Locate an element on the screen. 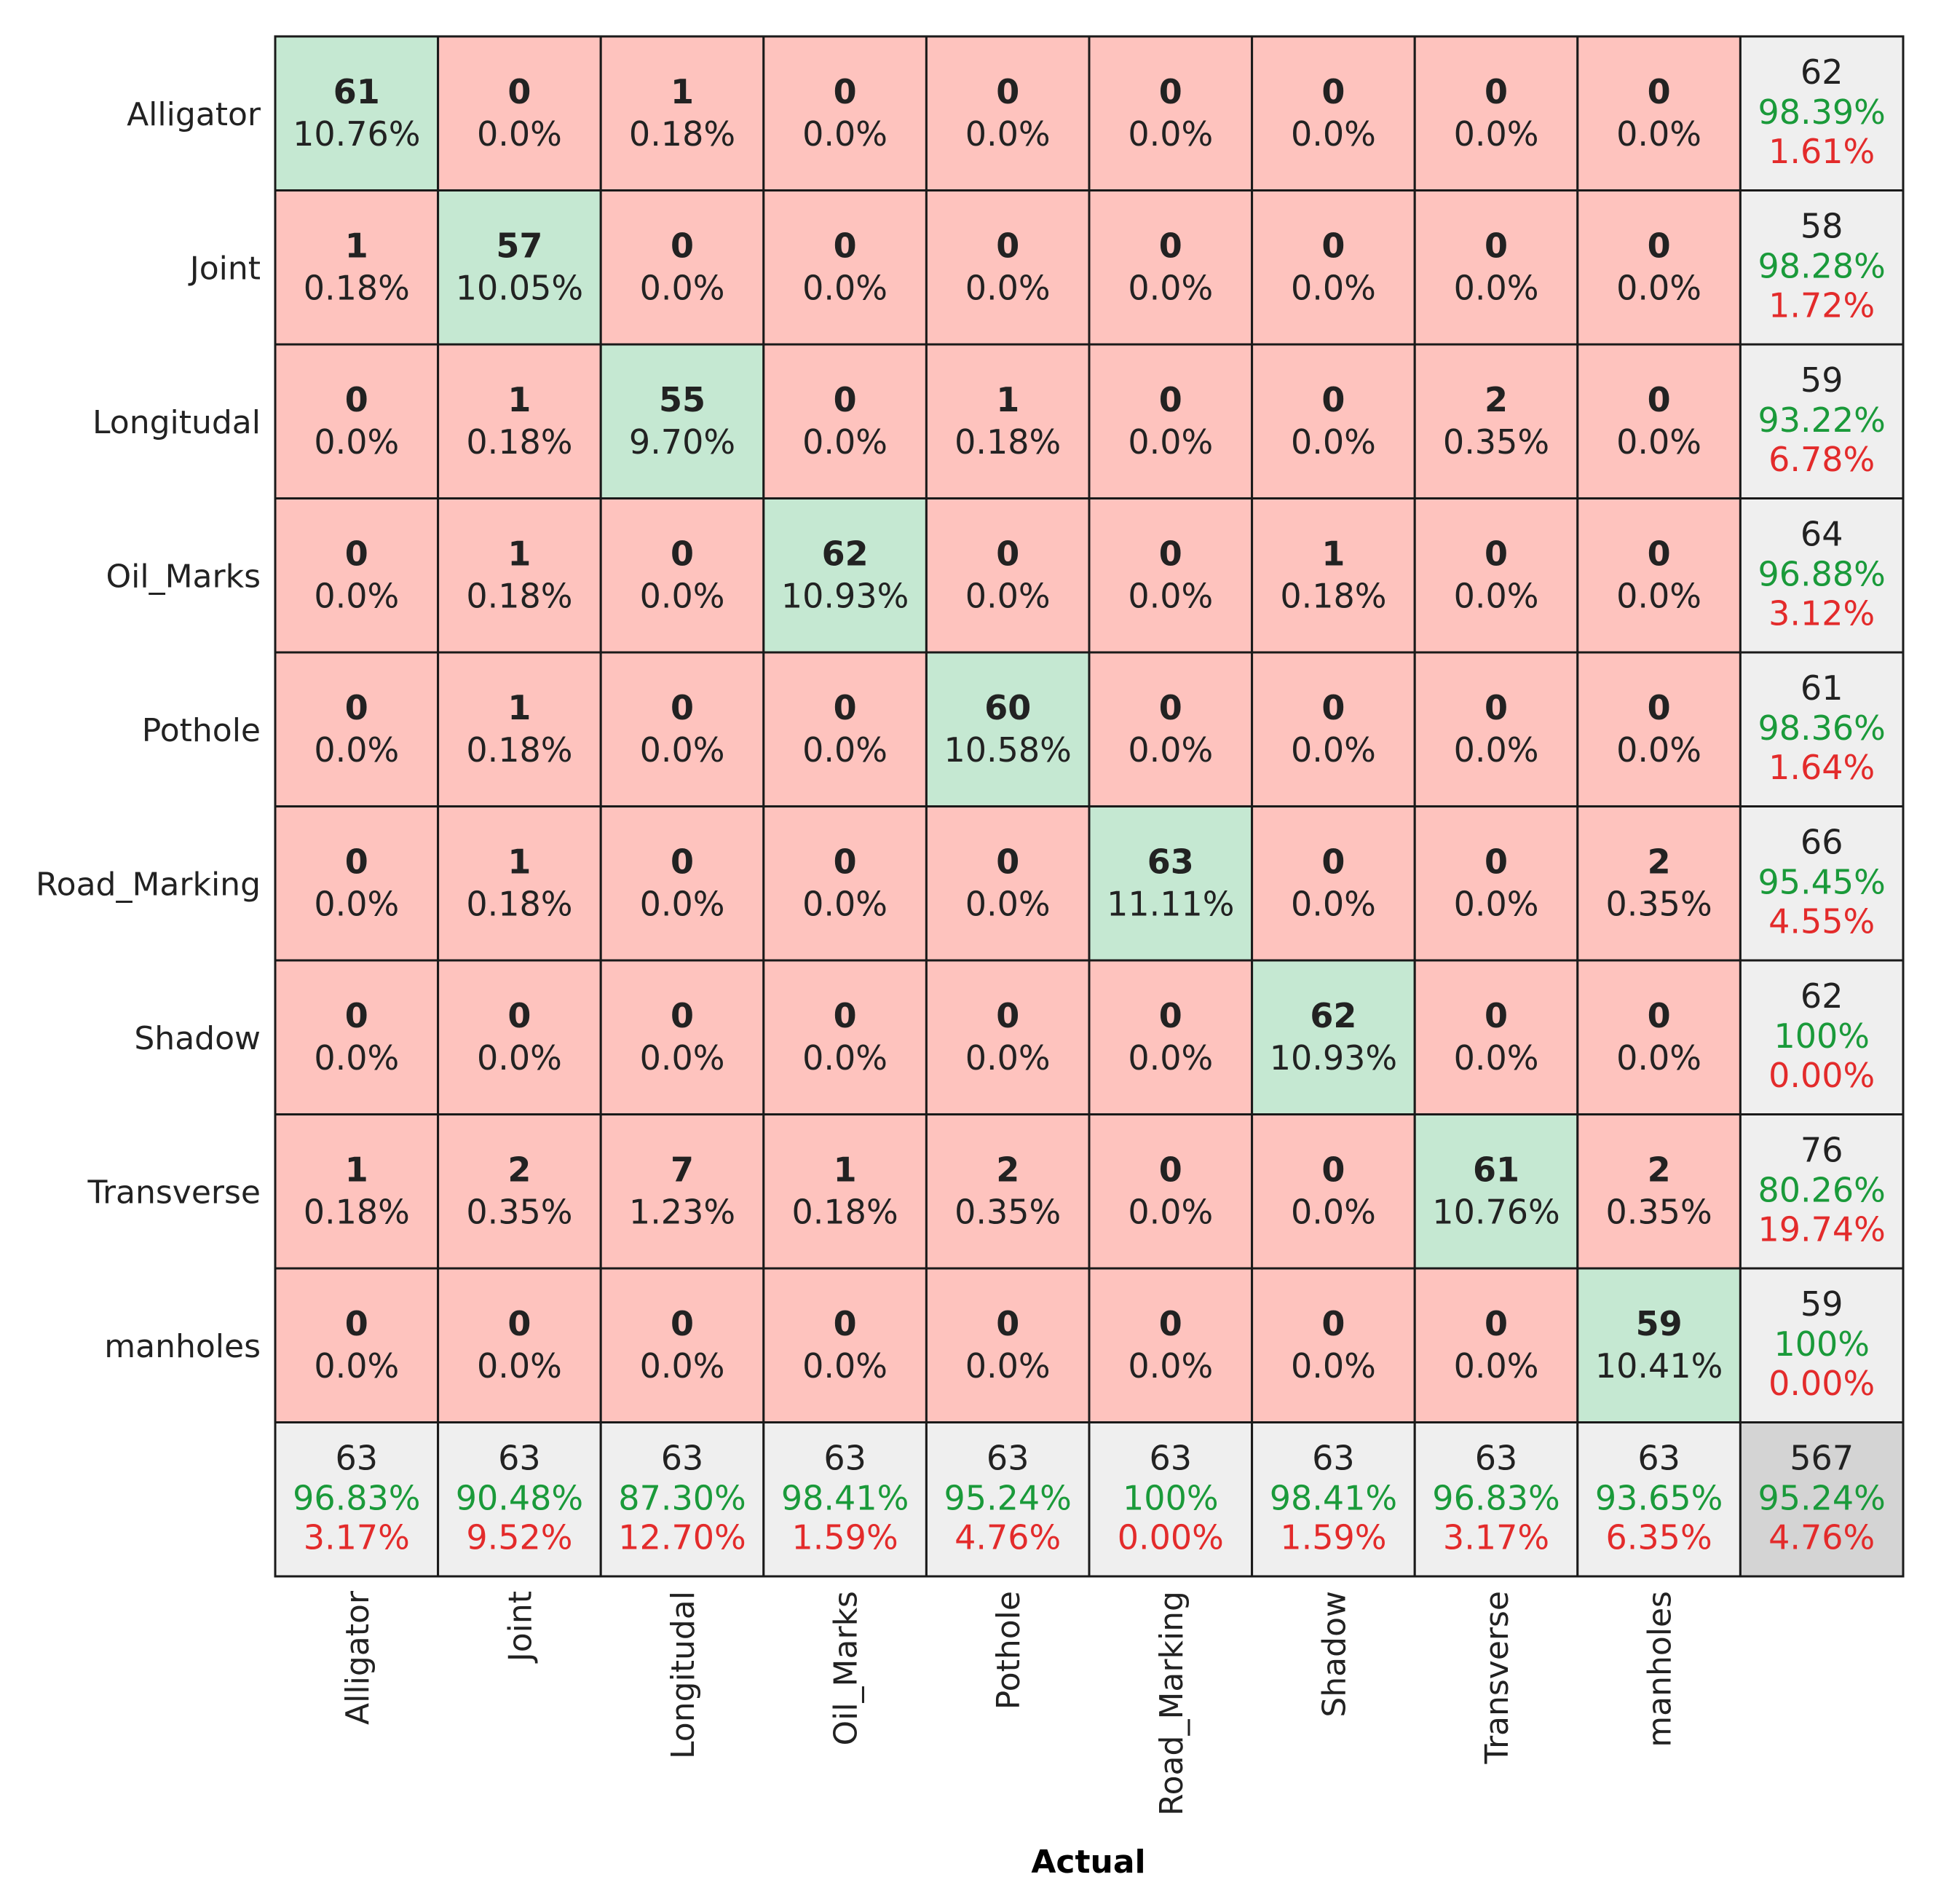 The width and height of the screenshot is (1933, 1904). summary-correct: 95.45% is located at coordinates (1821, 882).